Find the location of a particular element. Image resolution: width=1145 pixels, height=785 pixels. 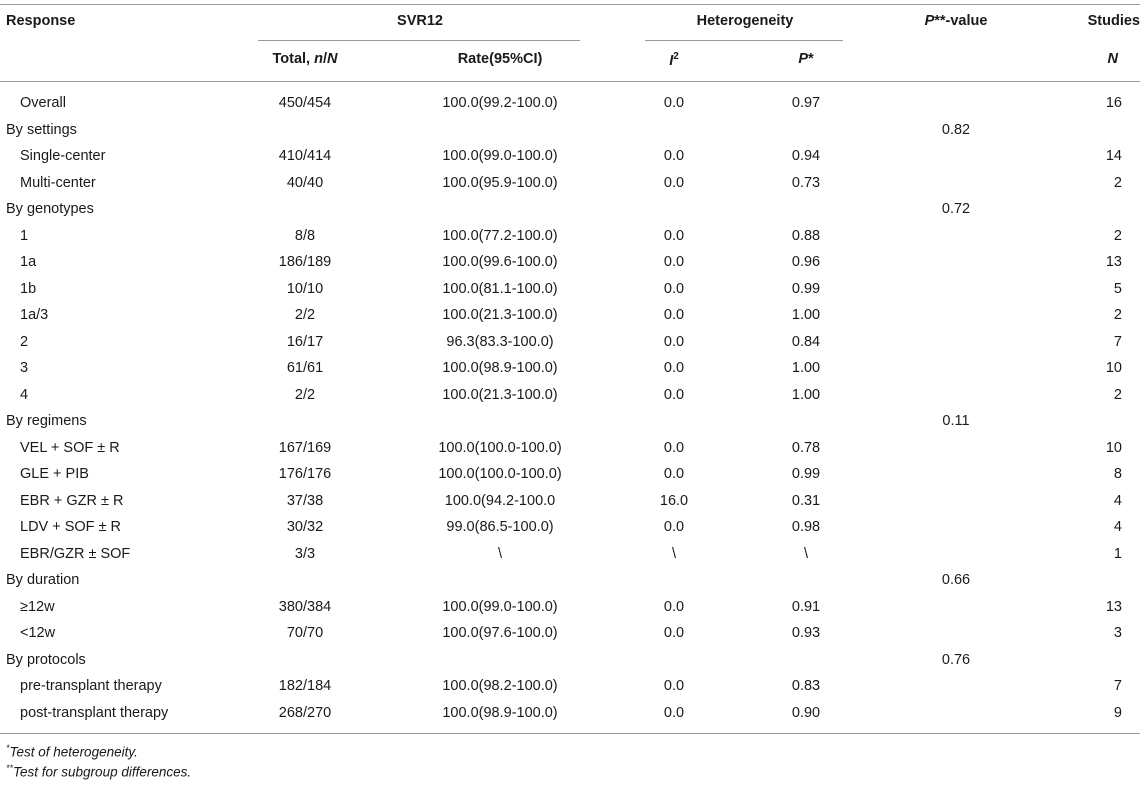

cell-rate: 100.0(21.3-100.0) is located at coordinates (500, 394).